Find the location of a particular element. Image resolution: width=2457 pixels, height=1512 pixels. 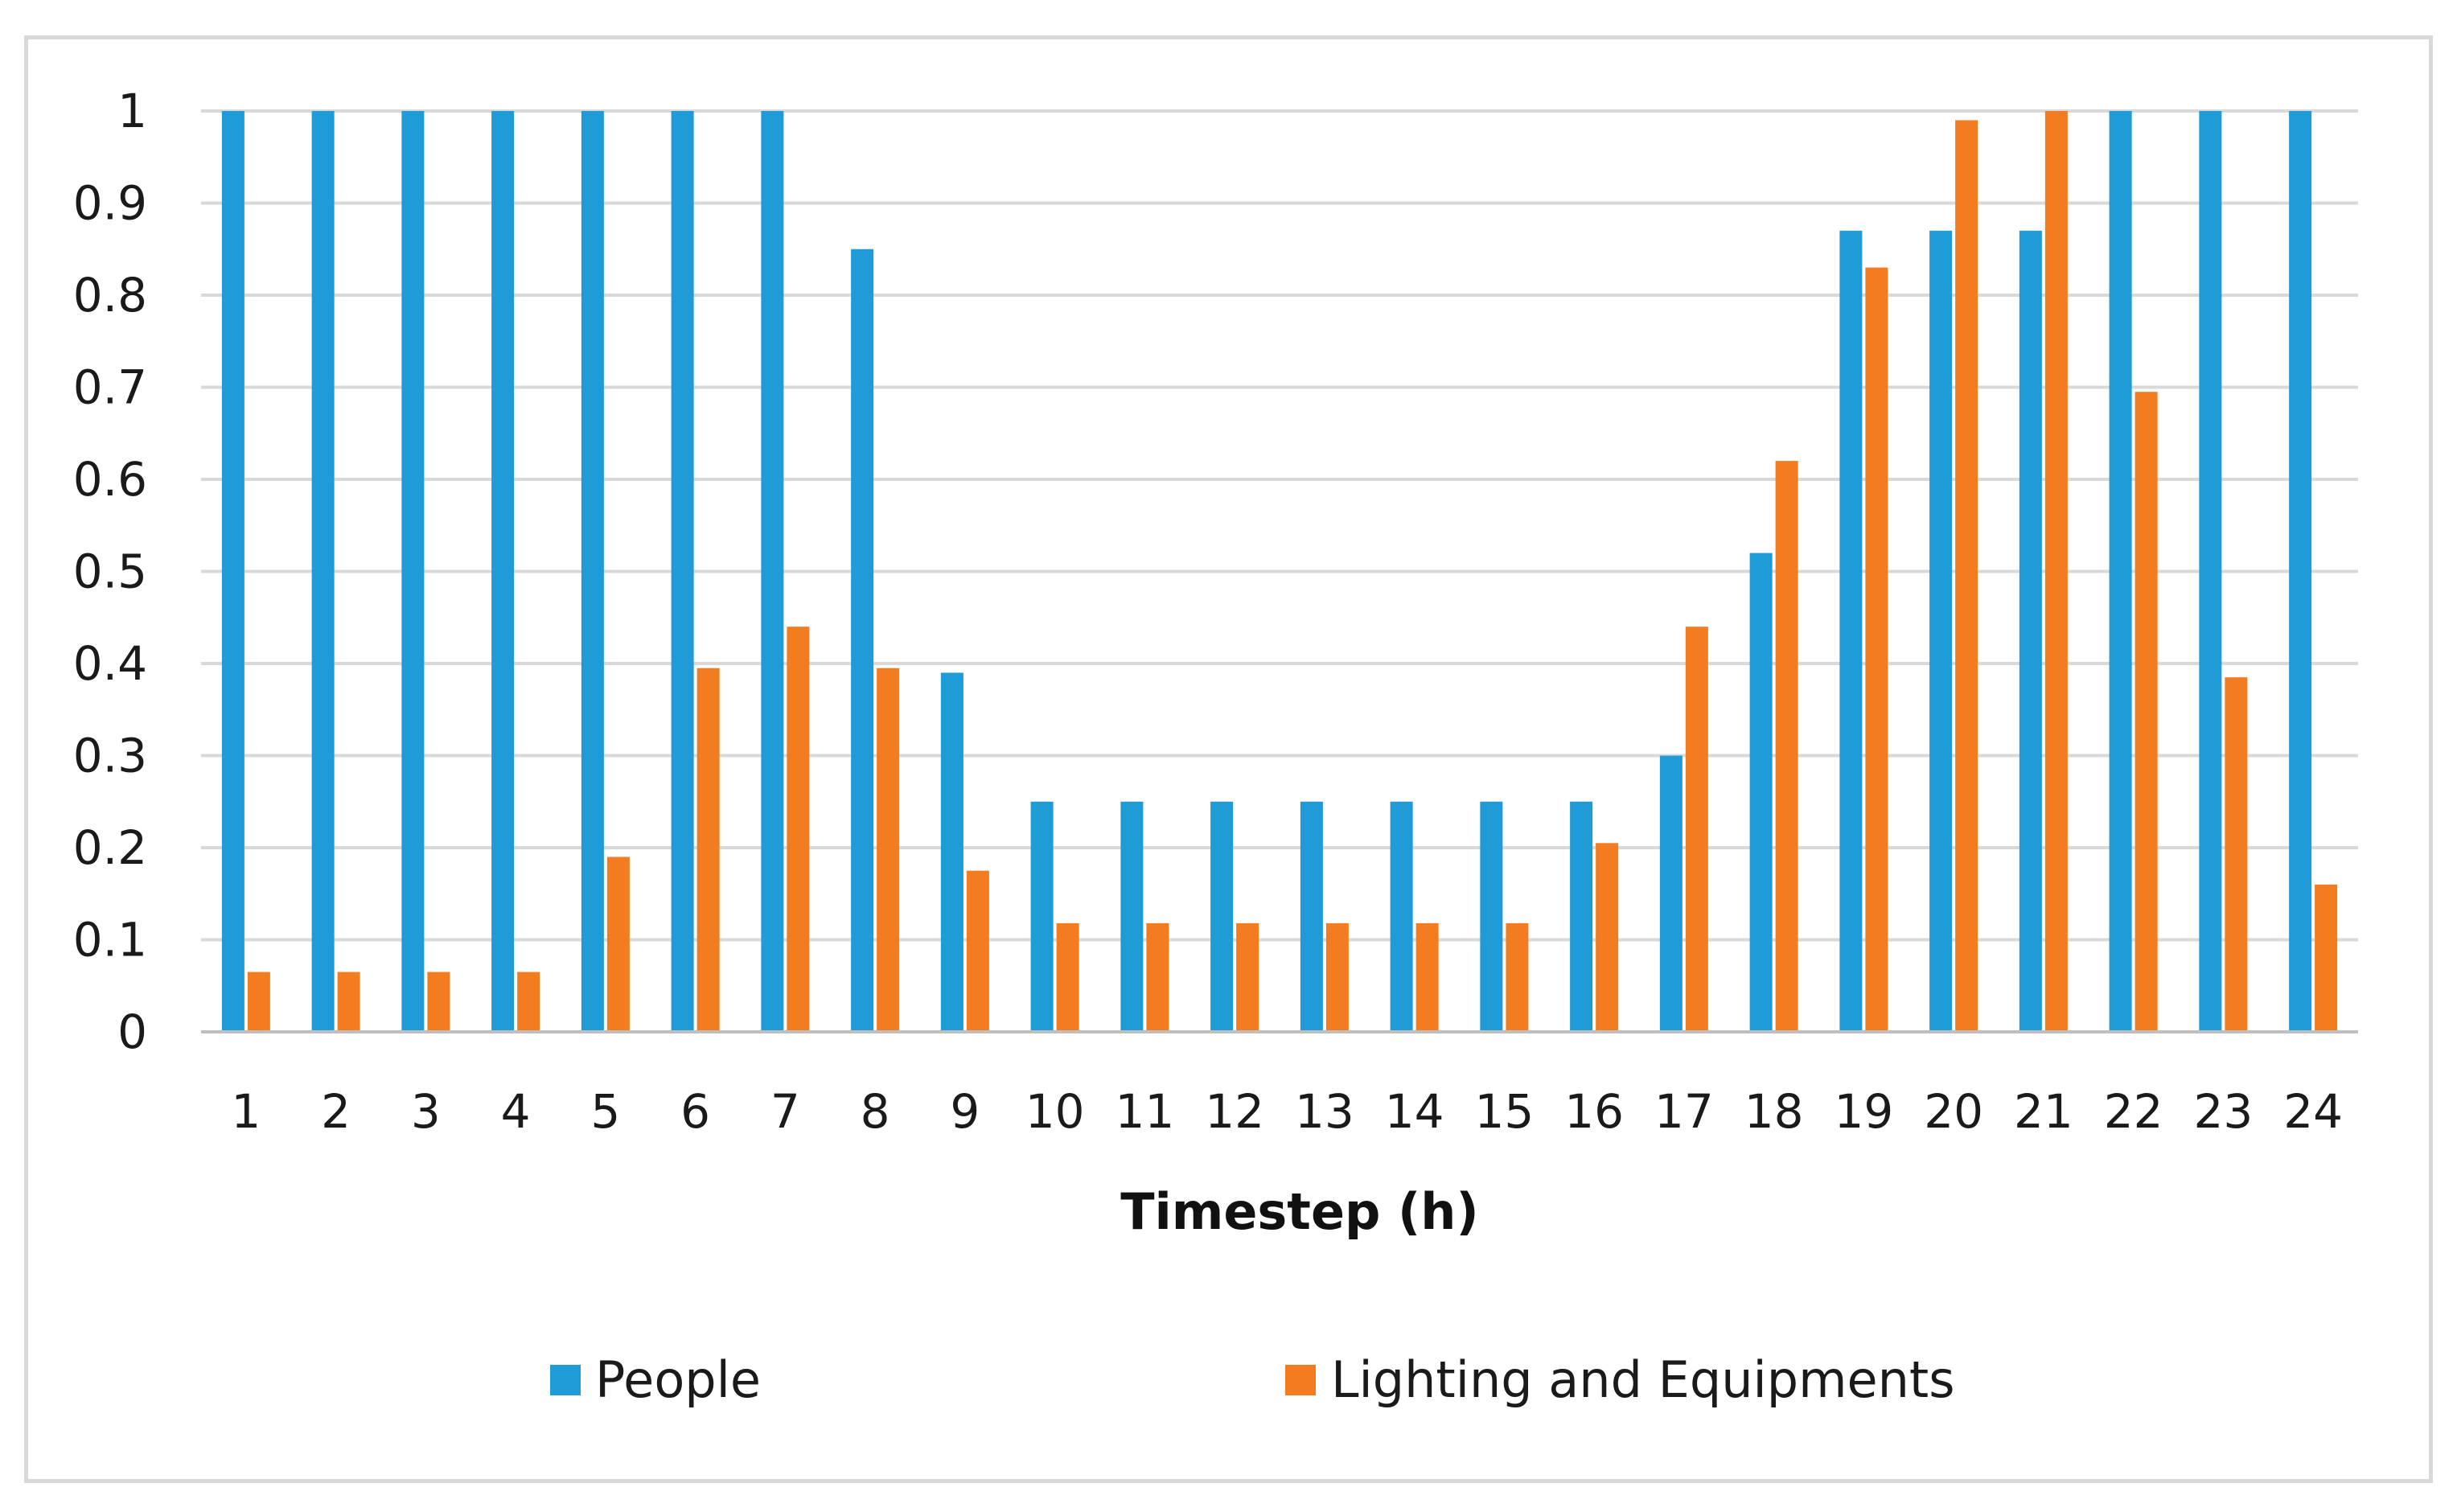

legend-swatch-people is located at coordinates (566, 1380).